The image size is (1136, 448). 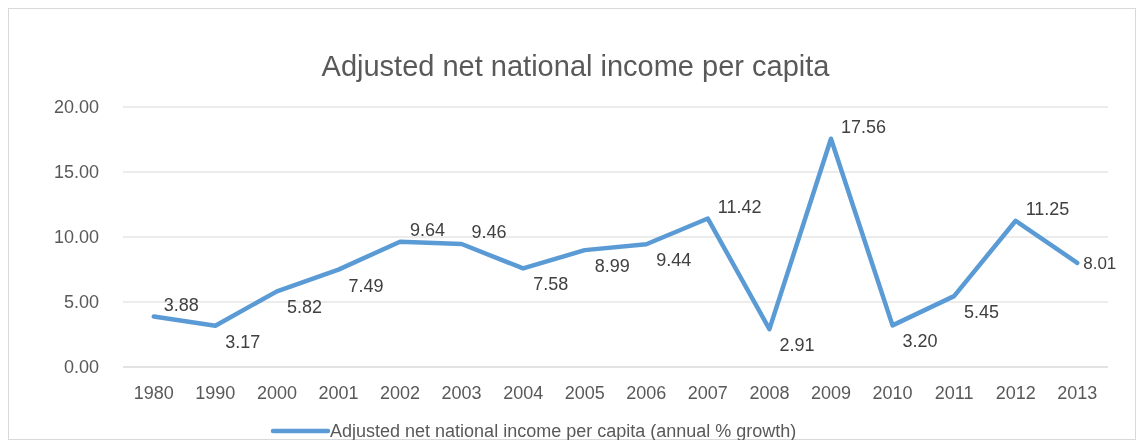 I want to click on x-tick-label: 2000, so click(x=276, y=393).